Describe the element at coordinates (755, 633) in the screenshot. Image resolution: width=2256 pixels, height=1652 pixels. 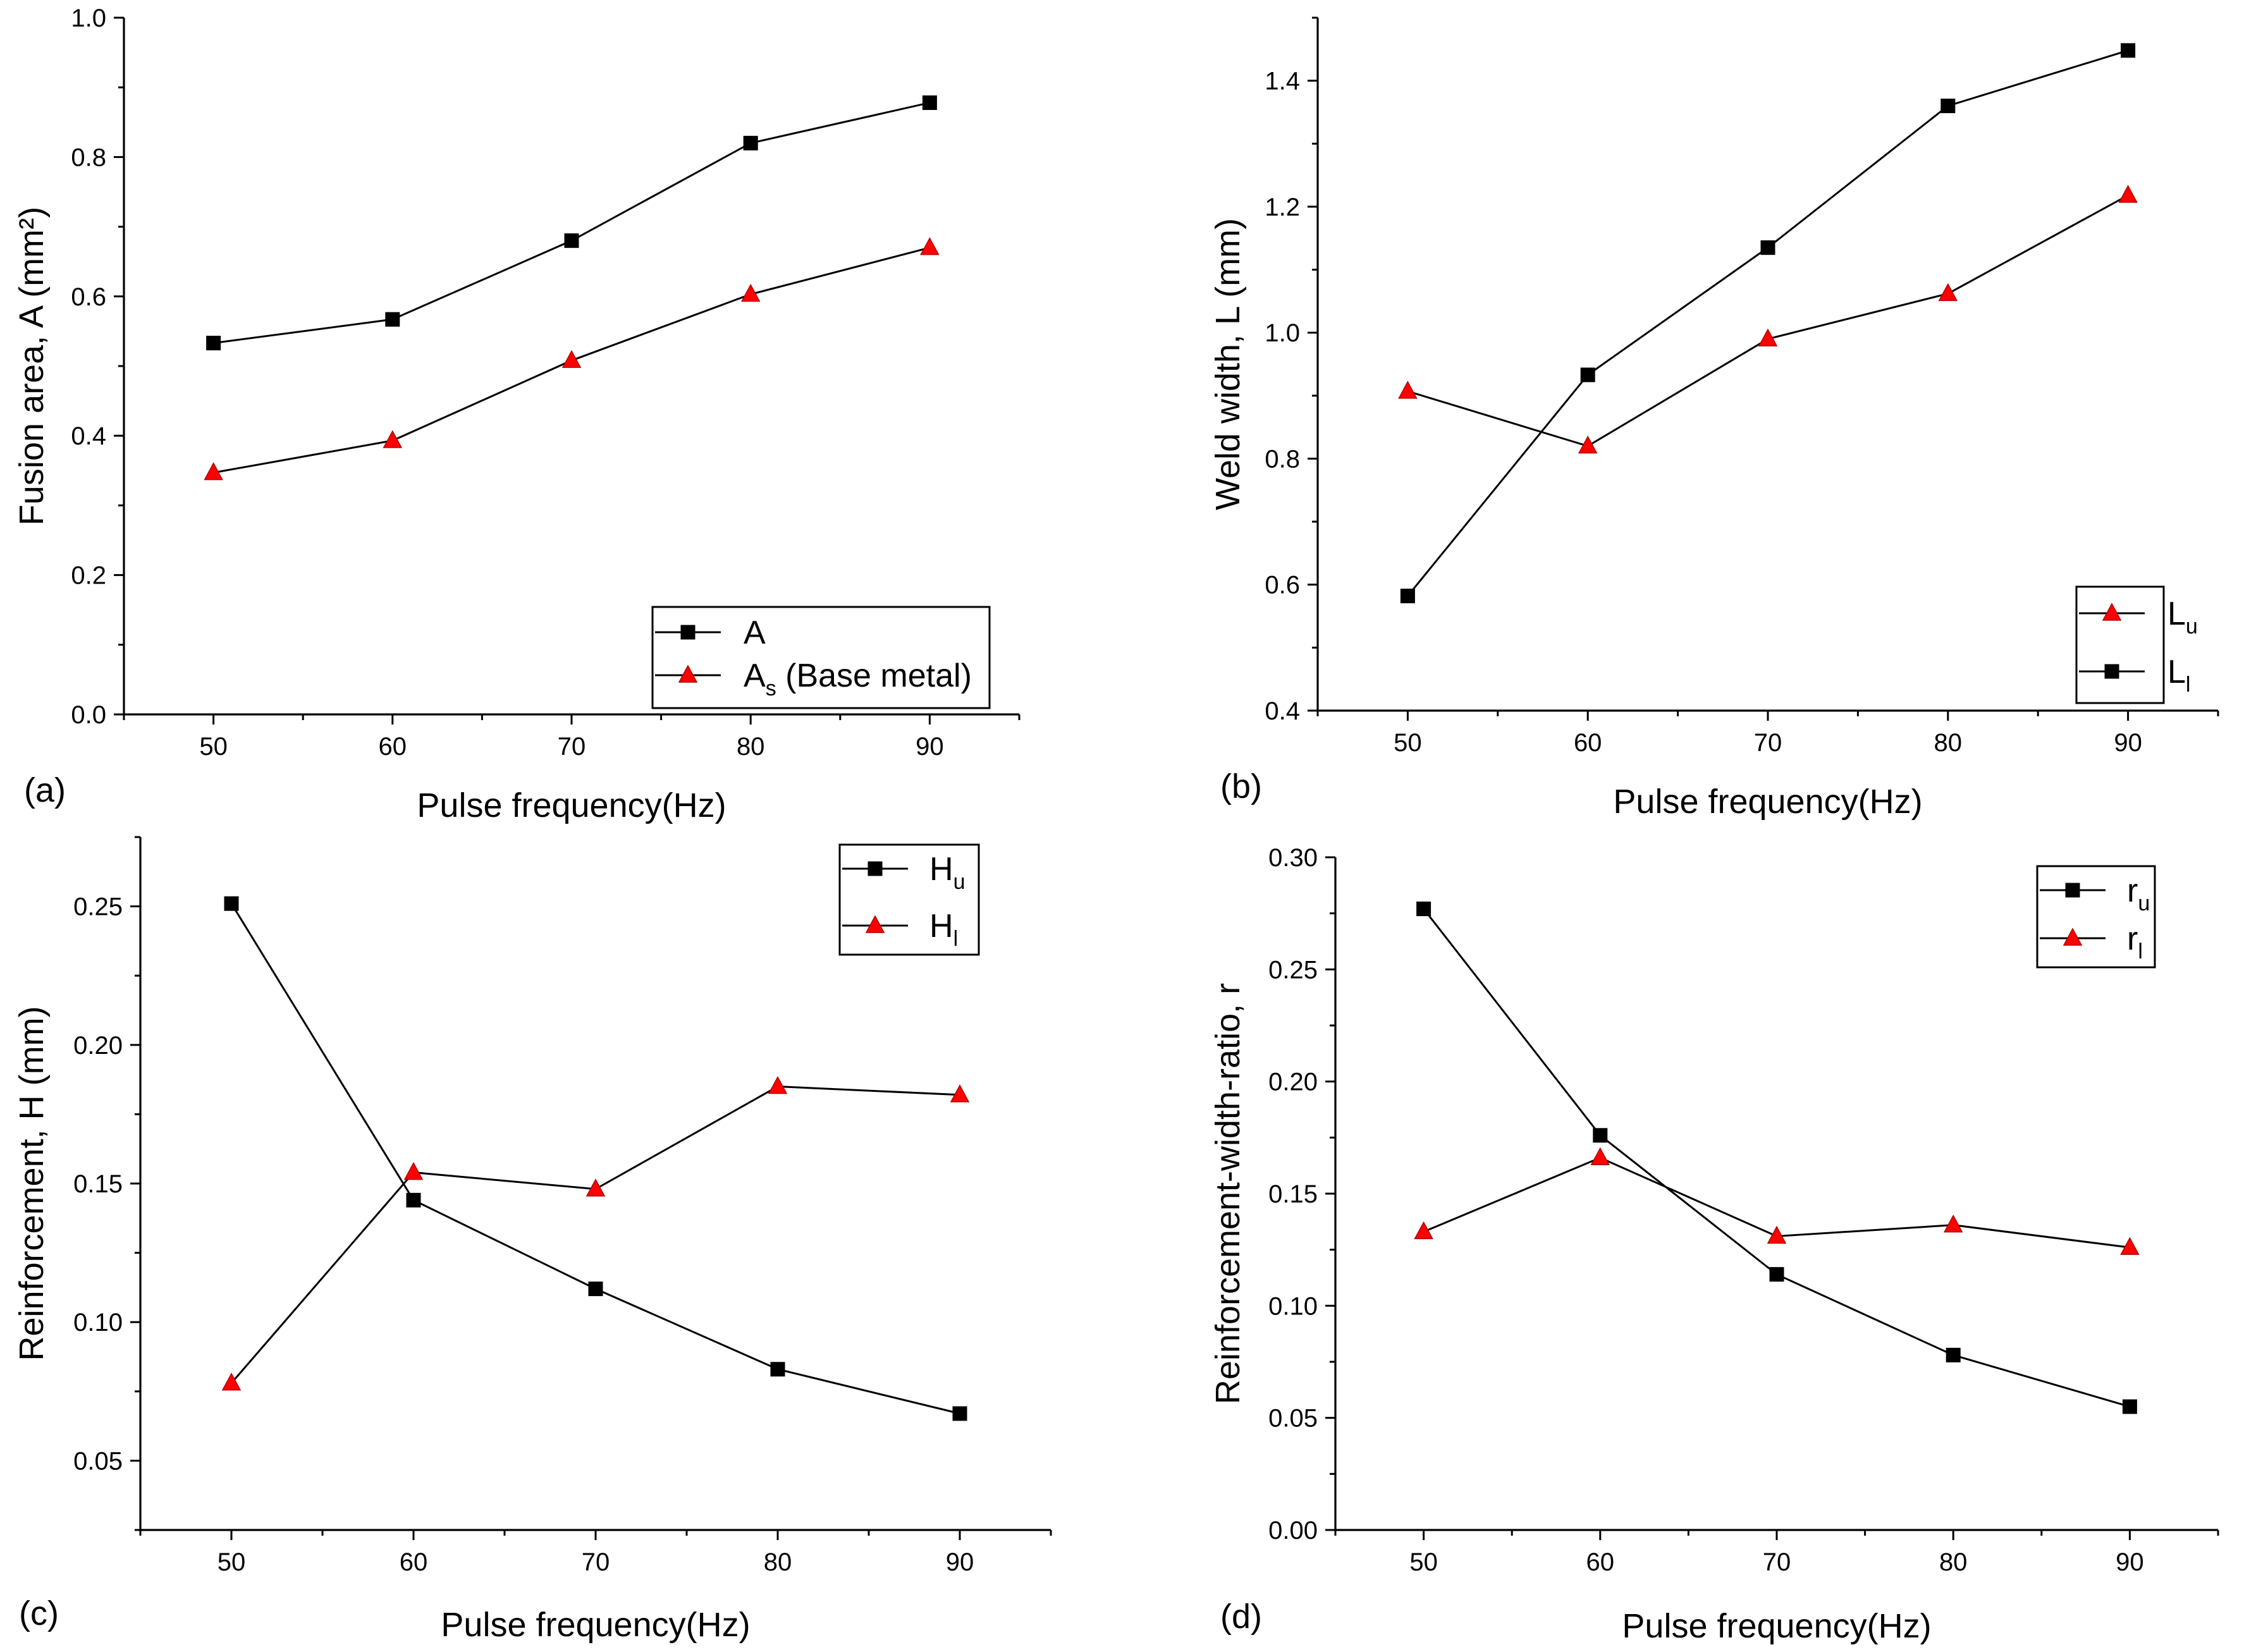
I see `legend-label: A` at that location.